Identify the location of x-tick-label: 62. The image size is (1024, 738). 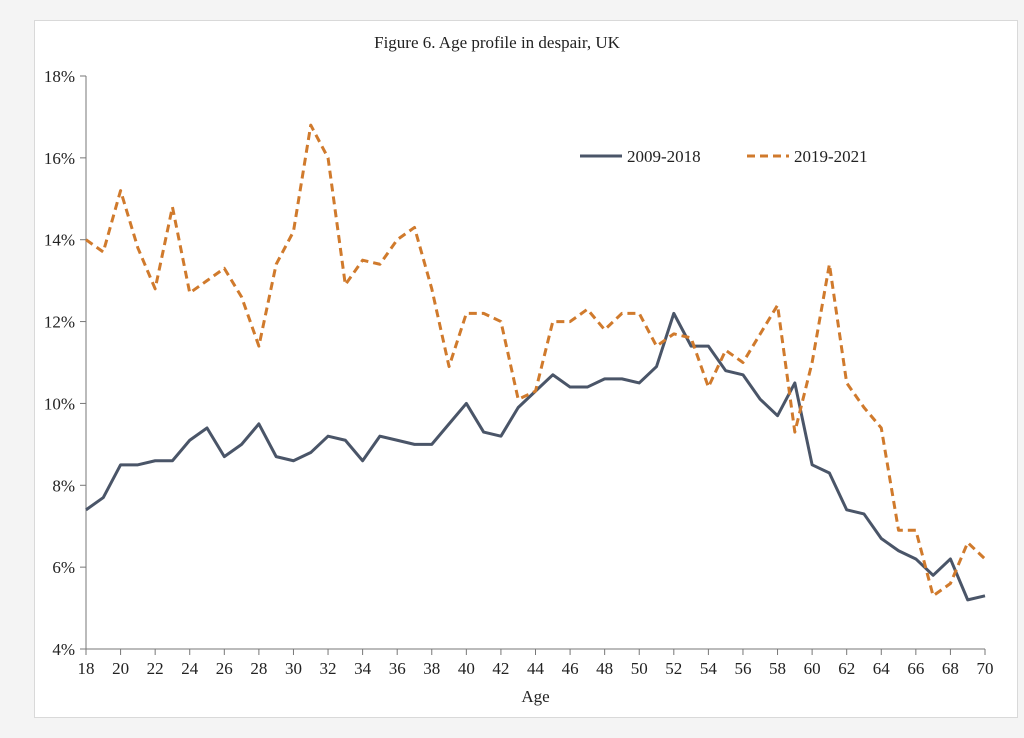
(846, 668).